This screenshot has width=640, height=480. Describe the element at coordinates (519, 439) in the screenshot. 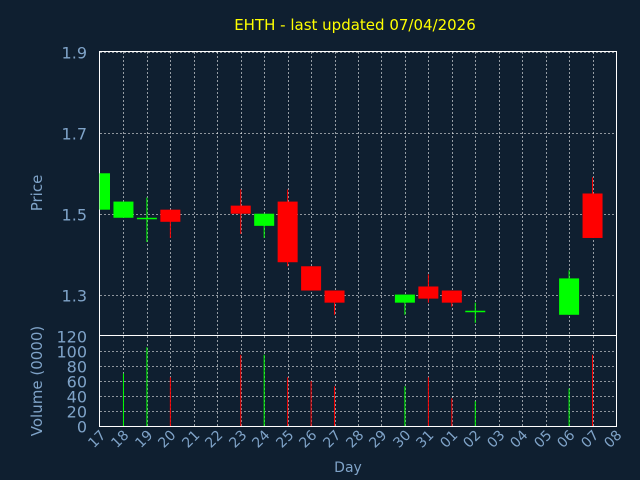

I see `day-tick-label: 04` at that location.